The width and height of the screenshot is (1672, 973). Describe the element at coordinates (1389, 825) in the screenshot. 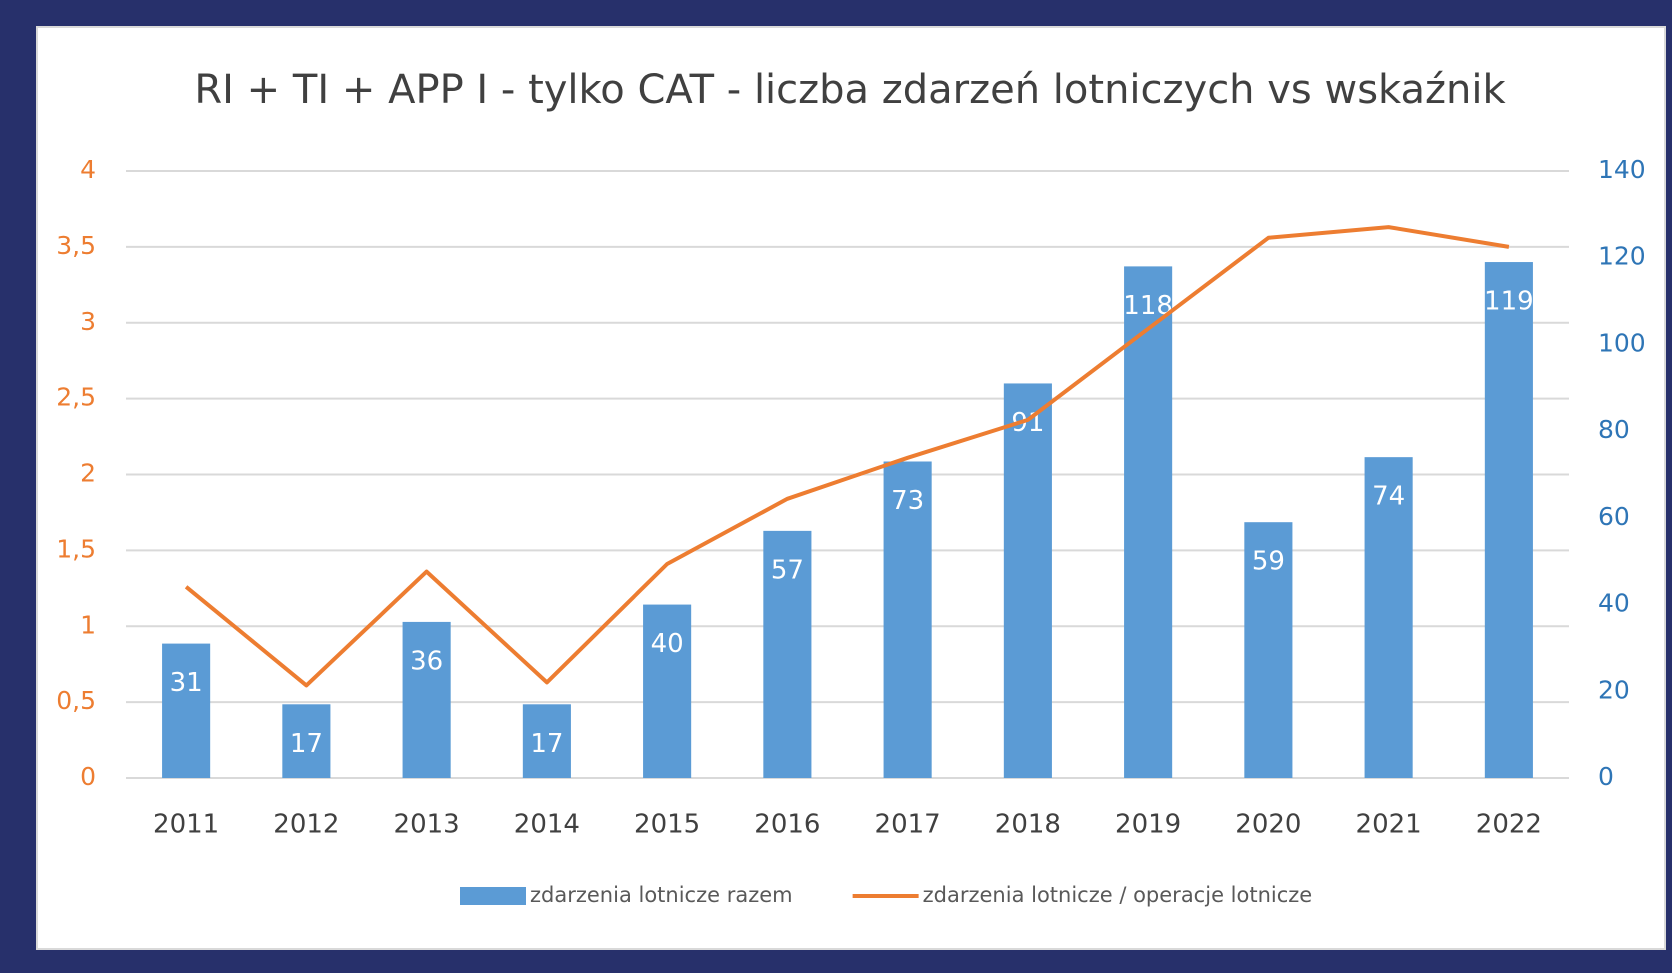

I see `x-tick-label: 2021` at that location.